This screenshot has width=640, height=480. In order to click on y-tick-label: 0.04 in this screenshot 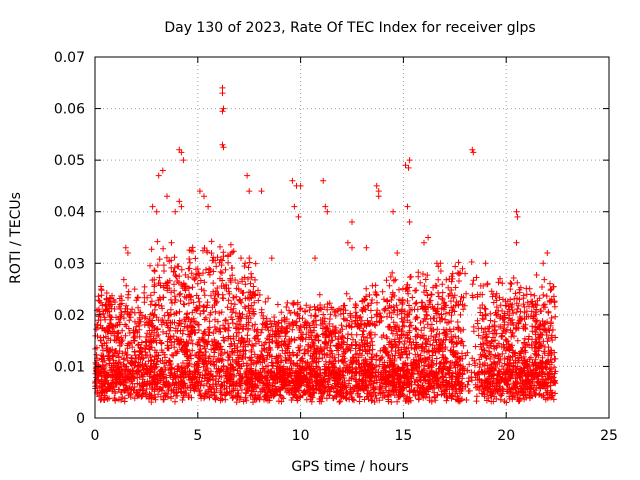, I will do `click(69, 213)`.